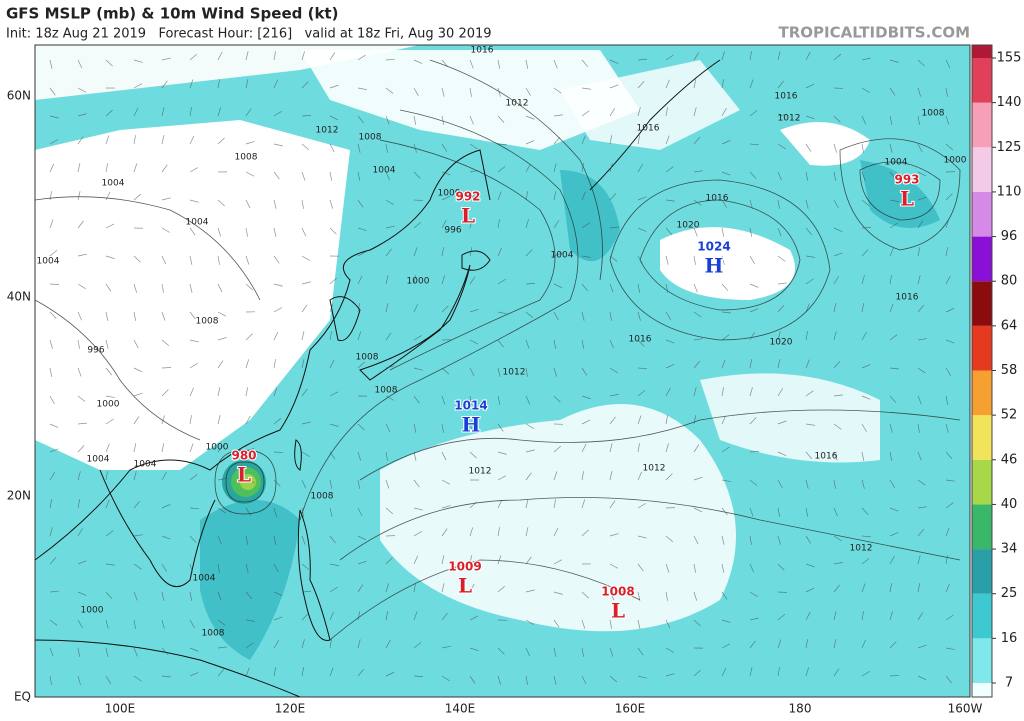 This screenshot has height=721, width=1024. What do you see at coordinates (1009, 683) in the screenshot?
I see `colorbar-label: 7` at bounding box center [1009, 683].